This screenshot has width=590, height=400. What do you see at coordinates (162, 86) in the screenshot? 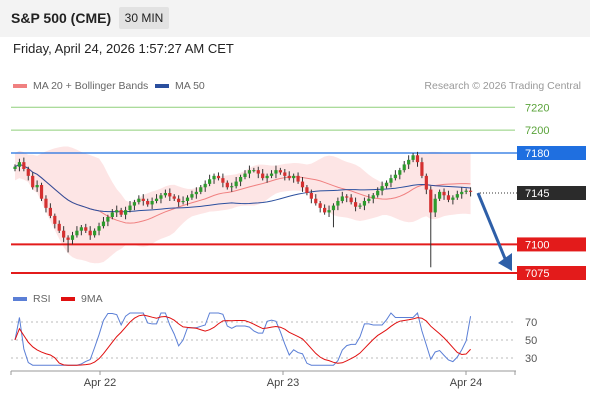
I see `ma50-swatch` at bounding box center [162, 86].